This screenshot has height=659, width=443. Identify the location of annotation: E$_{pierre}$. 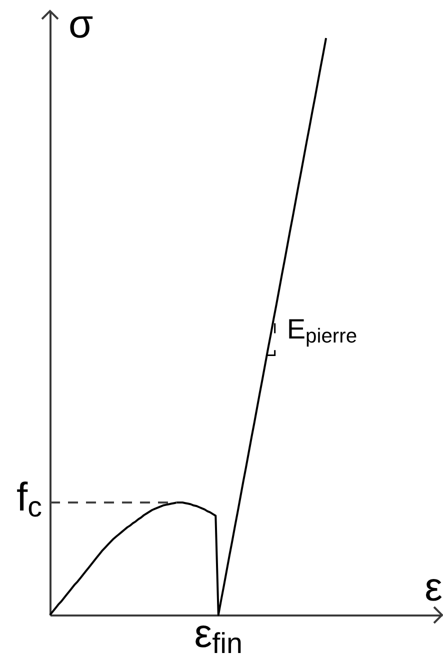
(322, 330).